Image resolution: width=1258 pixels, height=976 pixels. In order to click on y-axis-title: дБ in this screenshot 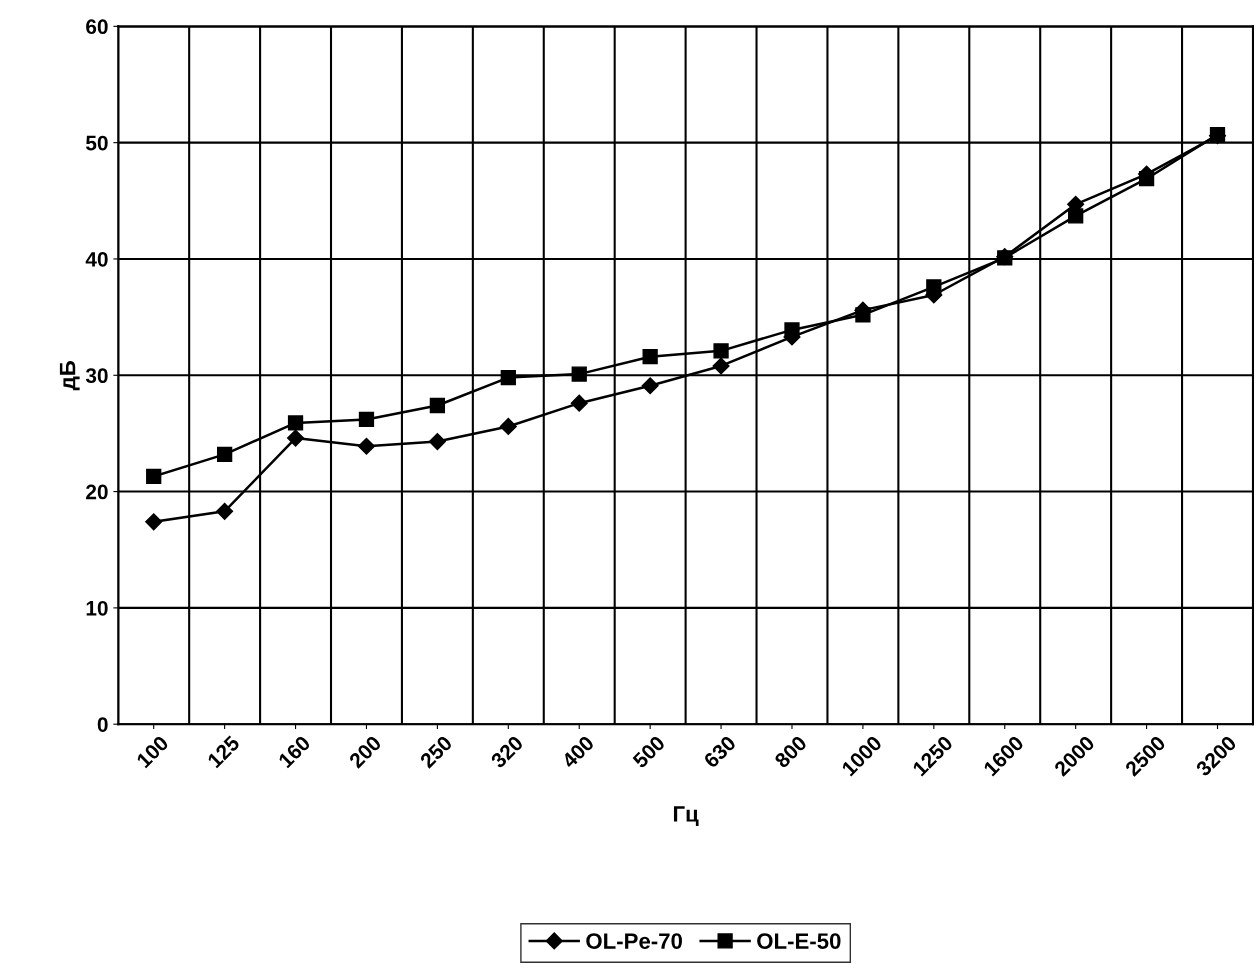, I will do `click(69, 376)`.